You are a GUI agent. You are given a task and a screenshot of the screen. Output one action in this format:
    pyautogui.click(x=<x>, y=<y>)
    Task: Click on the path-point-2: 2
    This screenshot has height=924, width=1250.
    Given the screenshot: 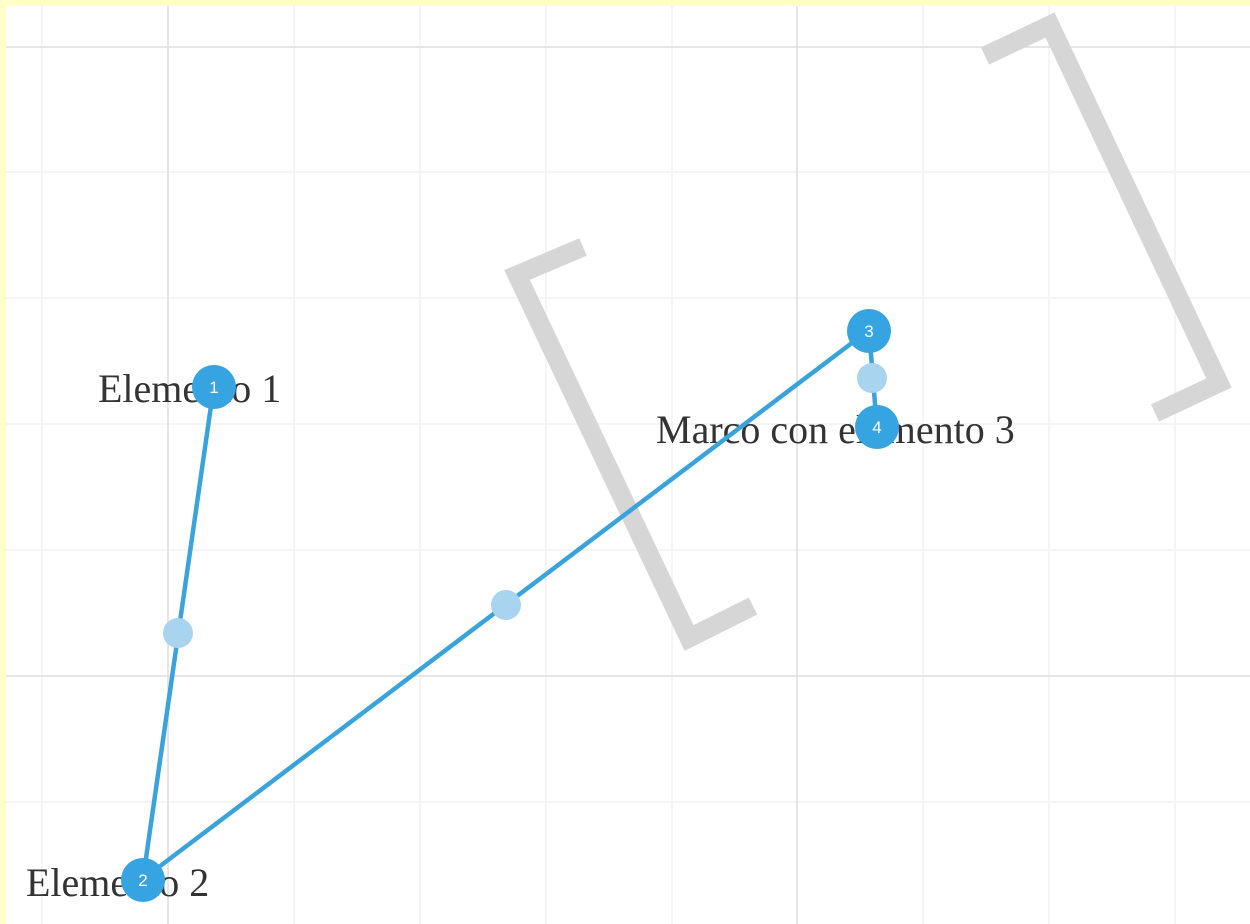 What is the action you would take?
    pyautogui.click(x=143, y=880)
    